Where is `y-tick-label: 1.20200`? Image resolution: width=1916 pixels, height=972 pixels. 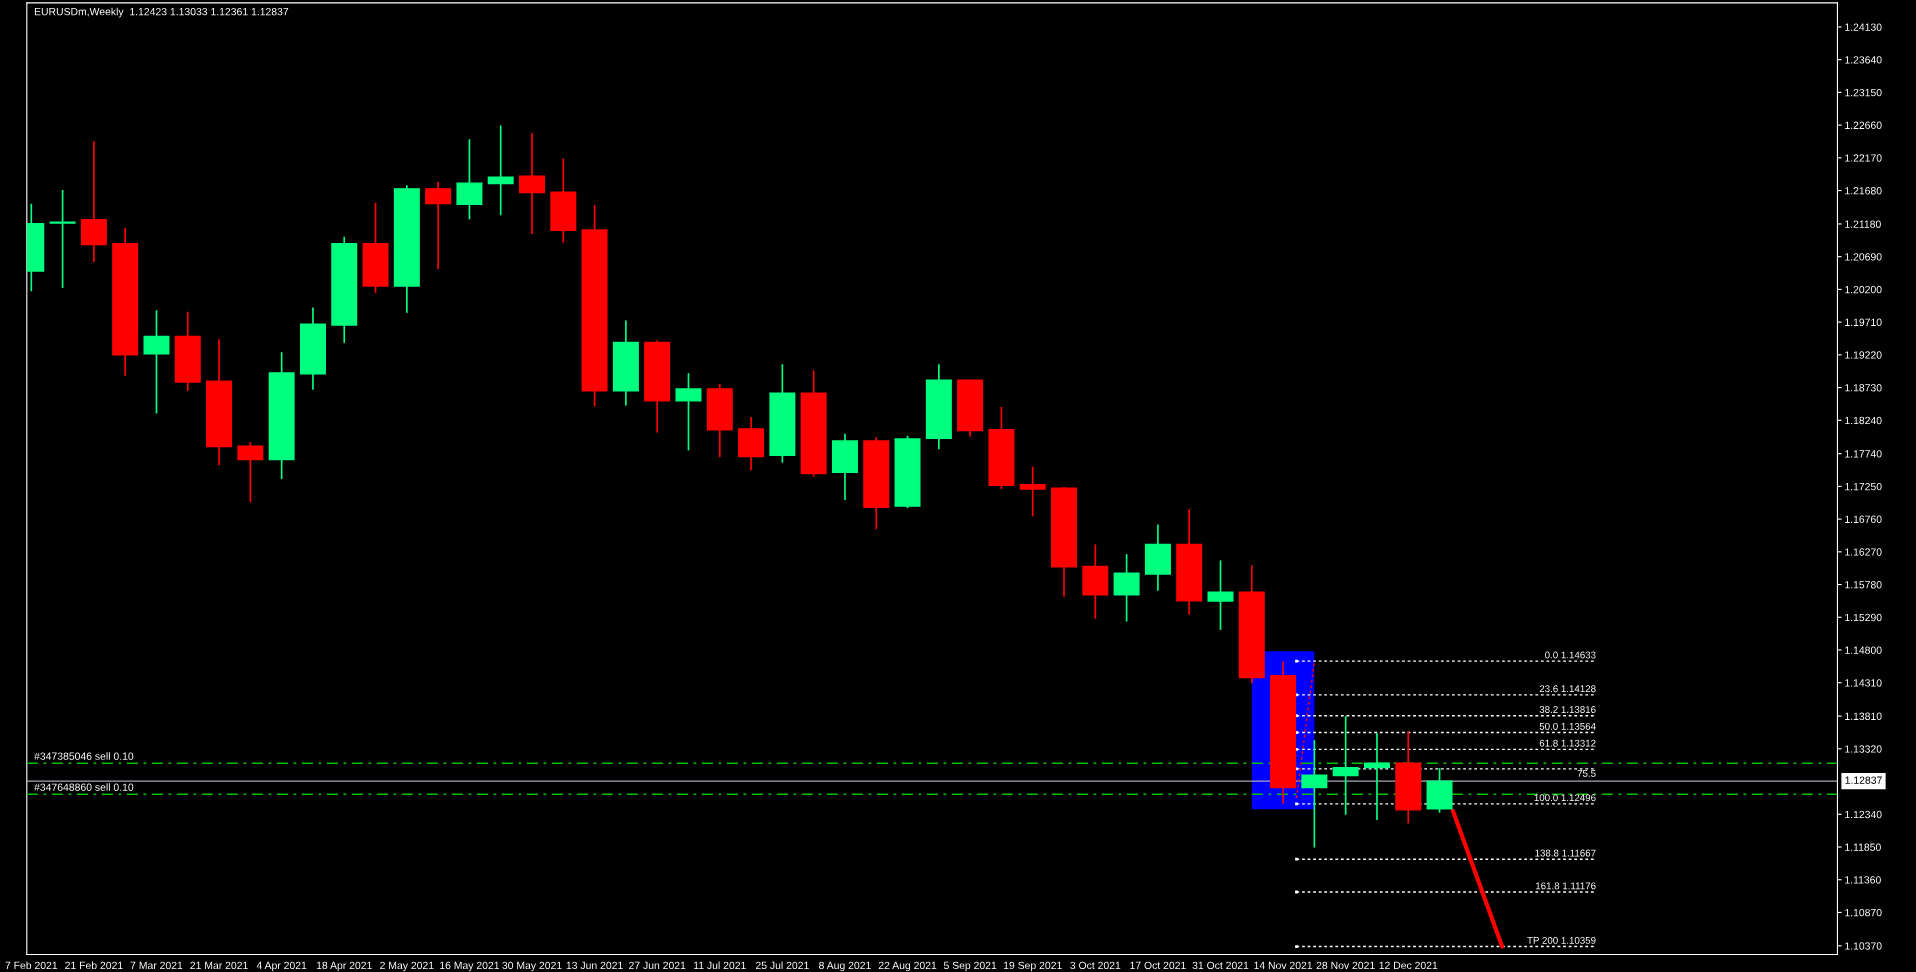 y-tick-label: 1.20200 is located at coordinates (1863, 289).